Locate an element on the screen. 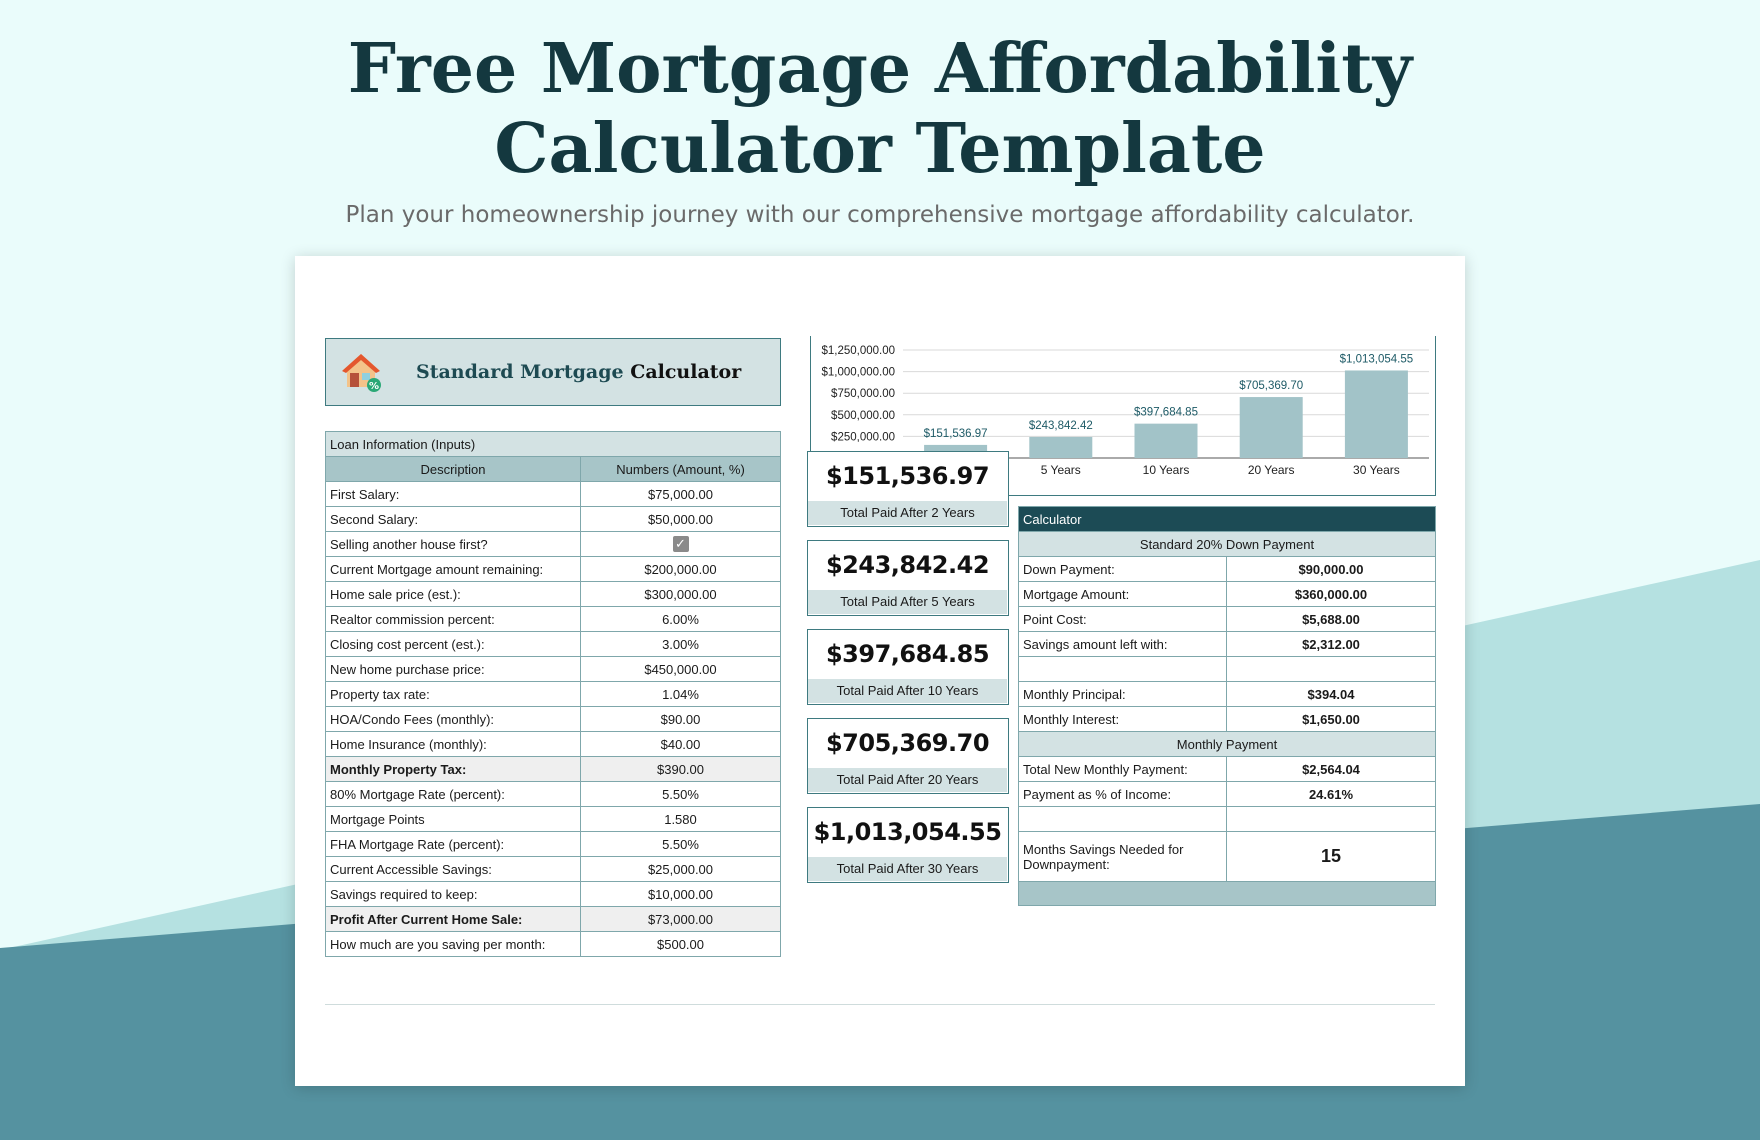 The image size is (1760, 1140). total-paid-caption: Total Paid After 5 Years is located at coordinates (907, 602).